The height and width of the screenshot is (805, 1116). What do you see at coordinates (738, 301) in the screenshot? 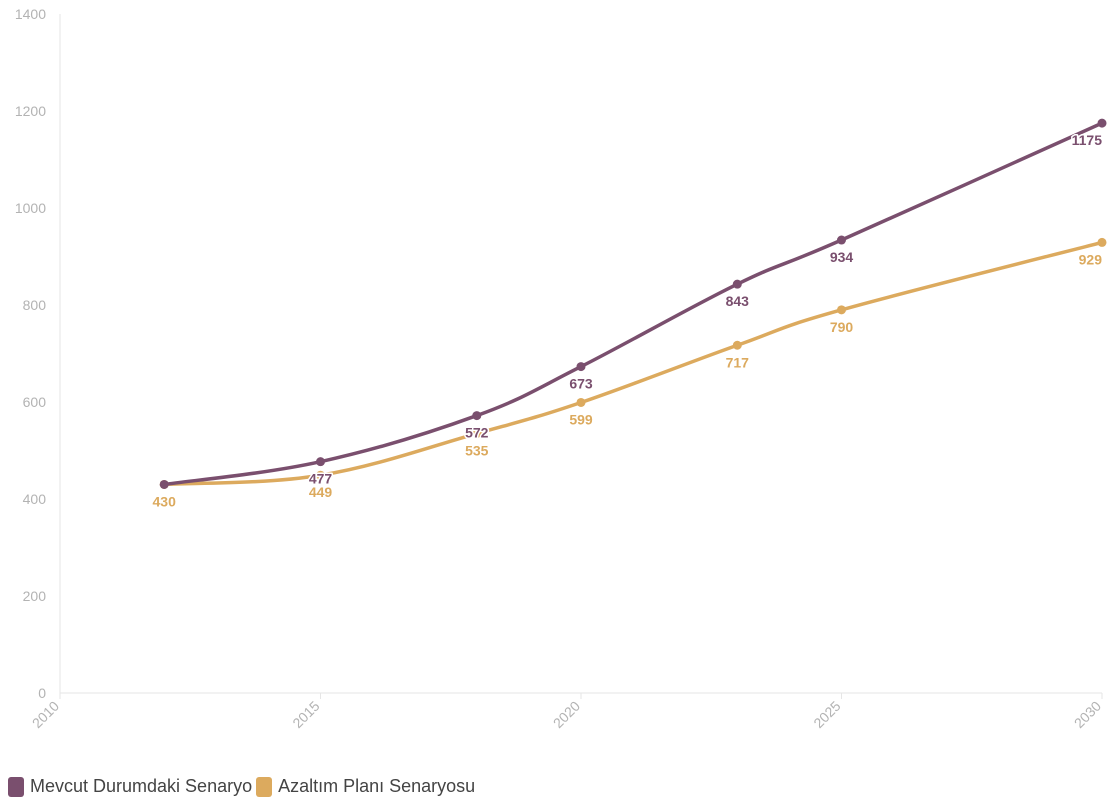
I see `series-0-data-label: 843` at bounding box center [738, 301].